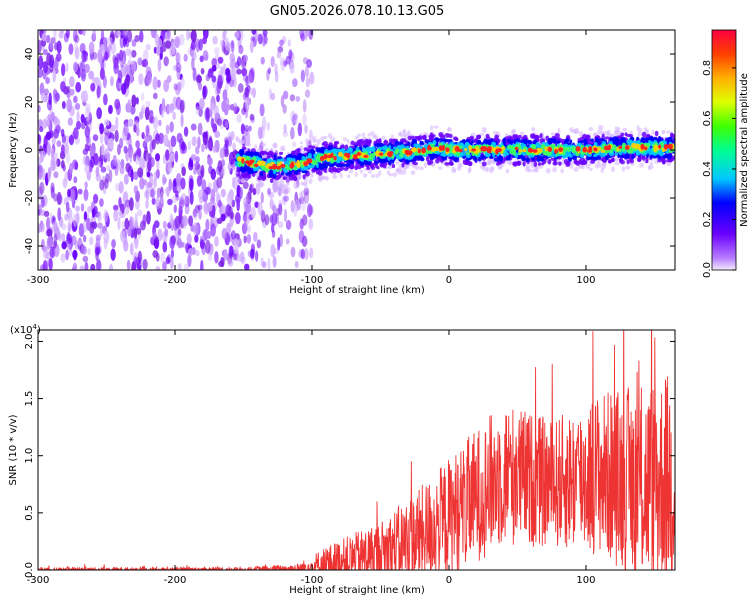  I want to click on snr-ytick-label: 0.0, so click(29, 570).